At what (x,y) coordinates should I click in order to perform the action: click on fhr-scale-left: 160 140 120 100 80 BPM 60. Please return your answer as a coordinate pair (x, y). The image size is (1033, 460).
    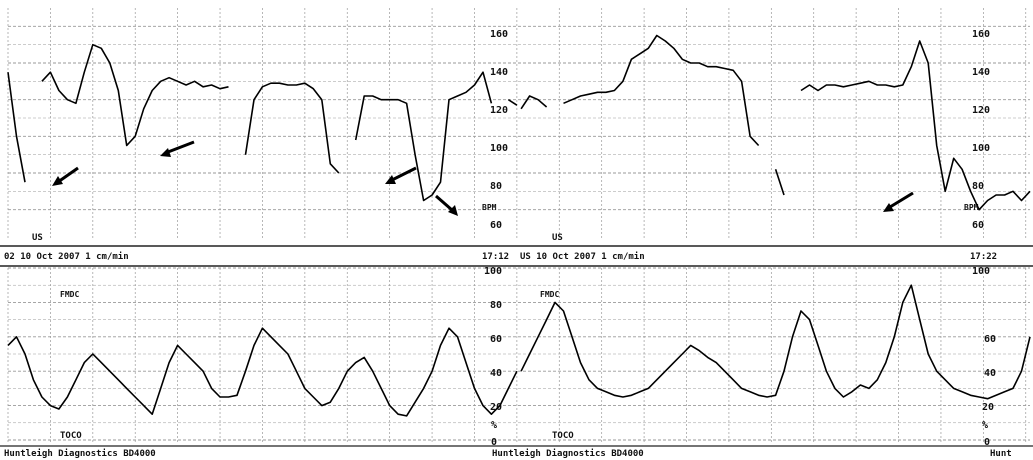
    Looking at the image, I should click on (495, 130).